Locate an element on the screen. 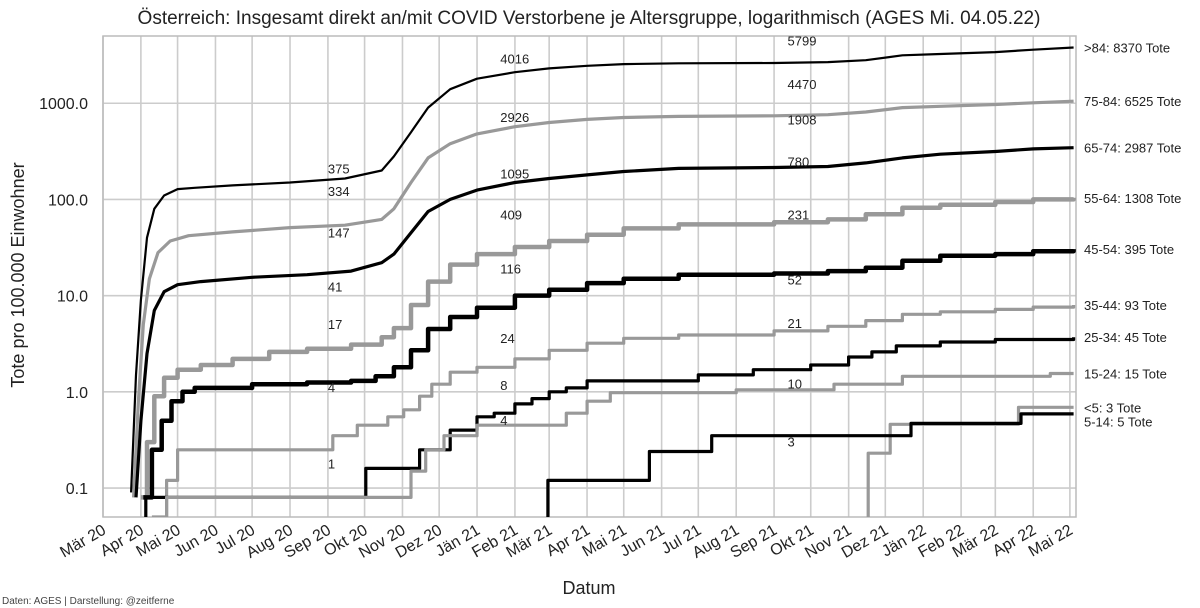  data-label: 24 is located at coordinates (507, 338).